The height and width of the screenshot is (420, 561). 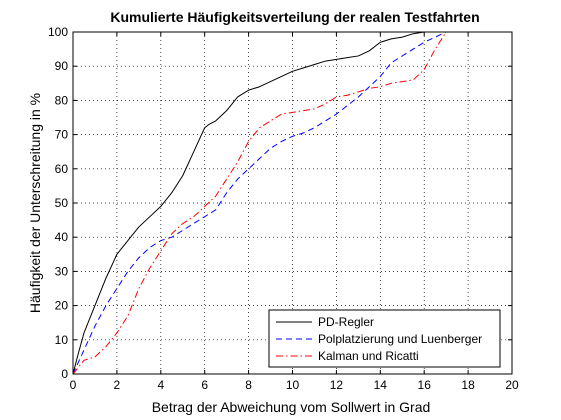 What do you see at coordinates (117, 385) in the screenshot?
I see `x-tick-label: 2` at bounding box center [117, 385].